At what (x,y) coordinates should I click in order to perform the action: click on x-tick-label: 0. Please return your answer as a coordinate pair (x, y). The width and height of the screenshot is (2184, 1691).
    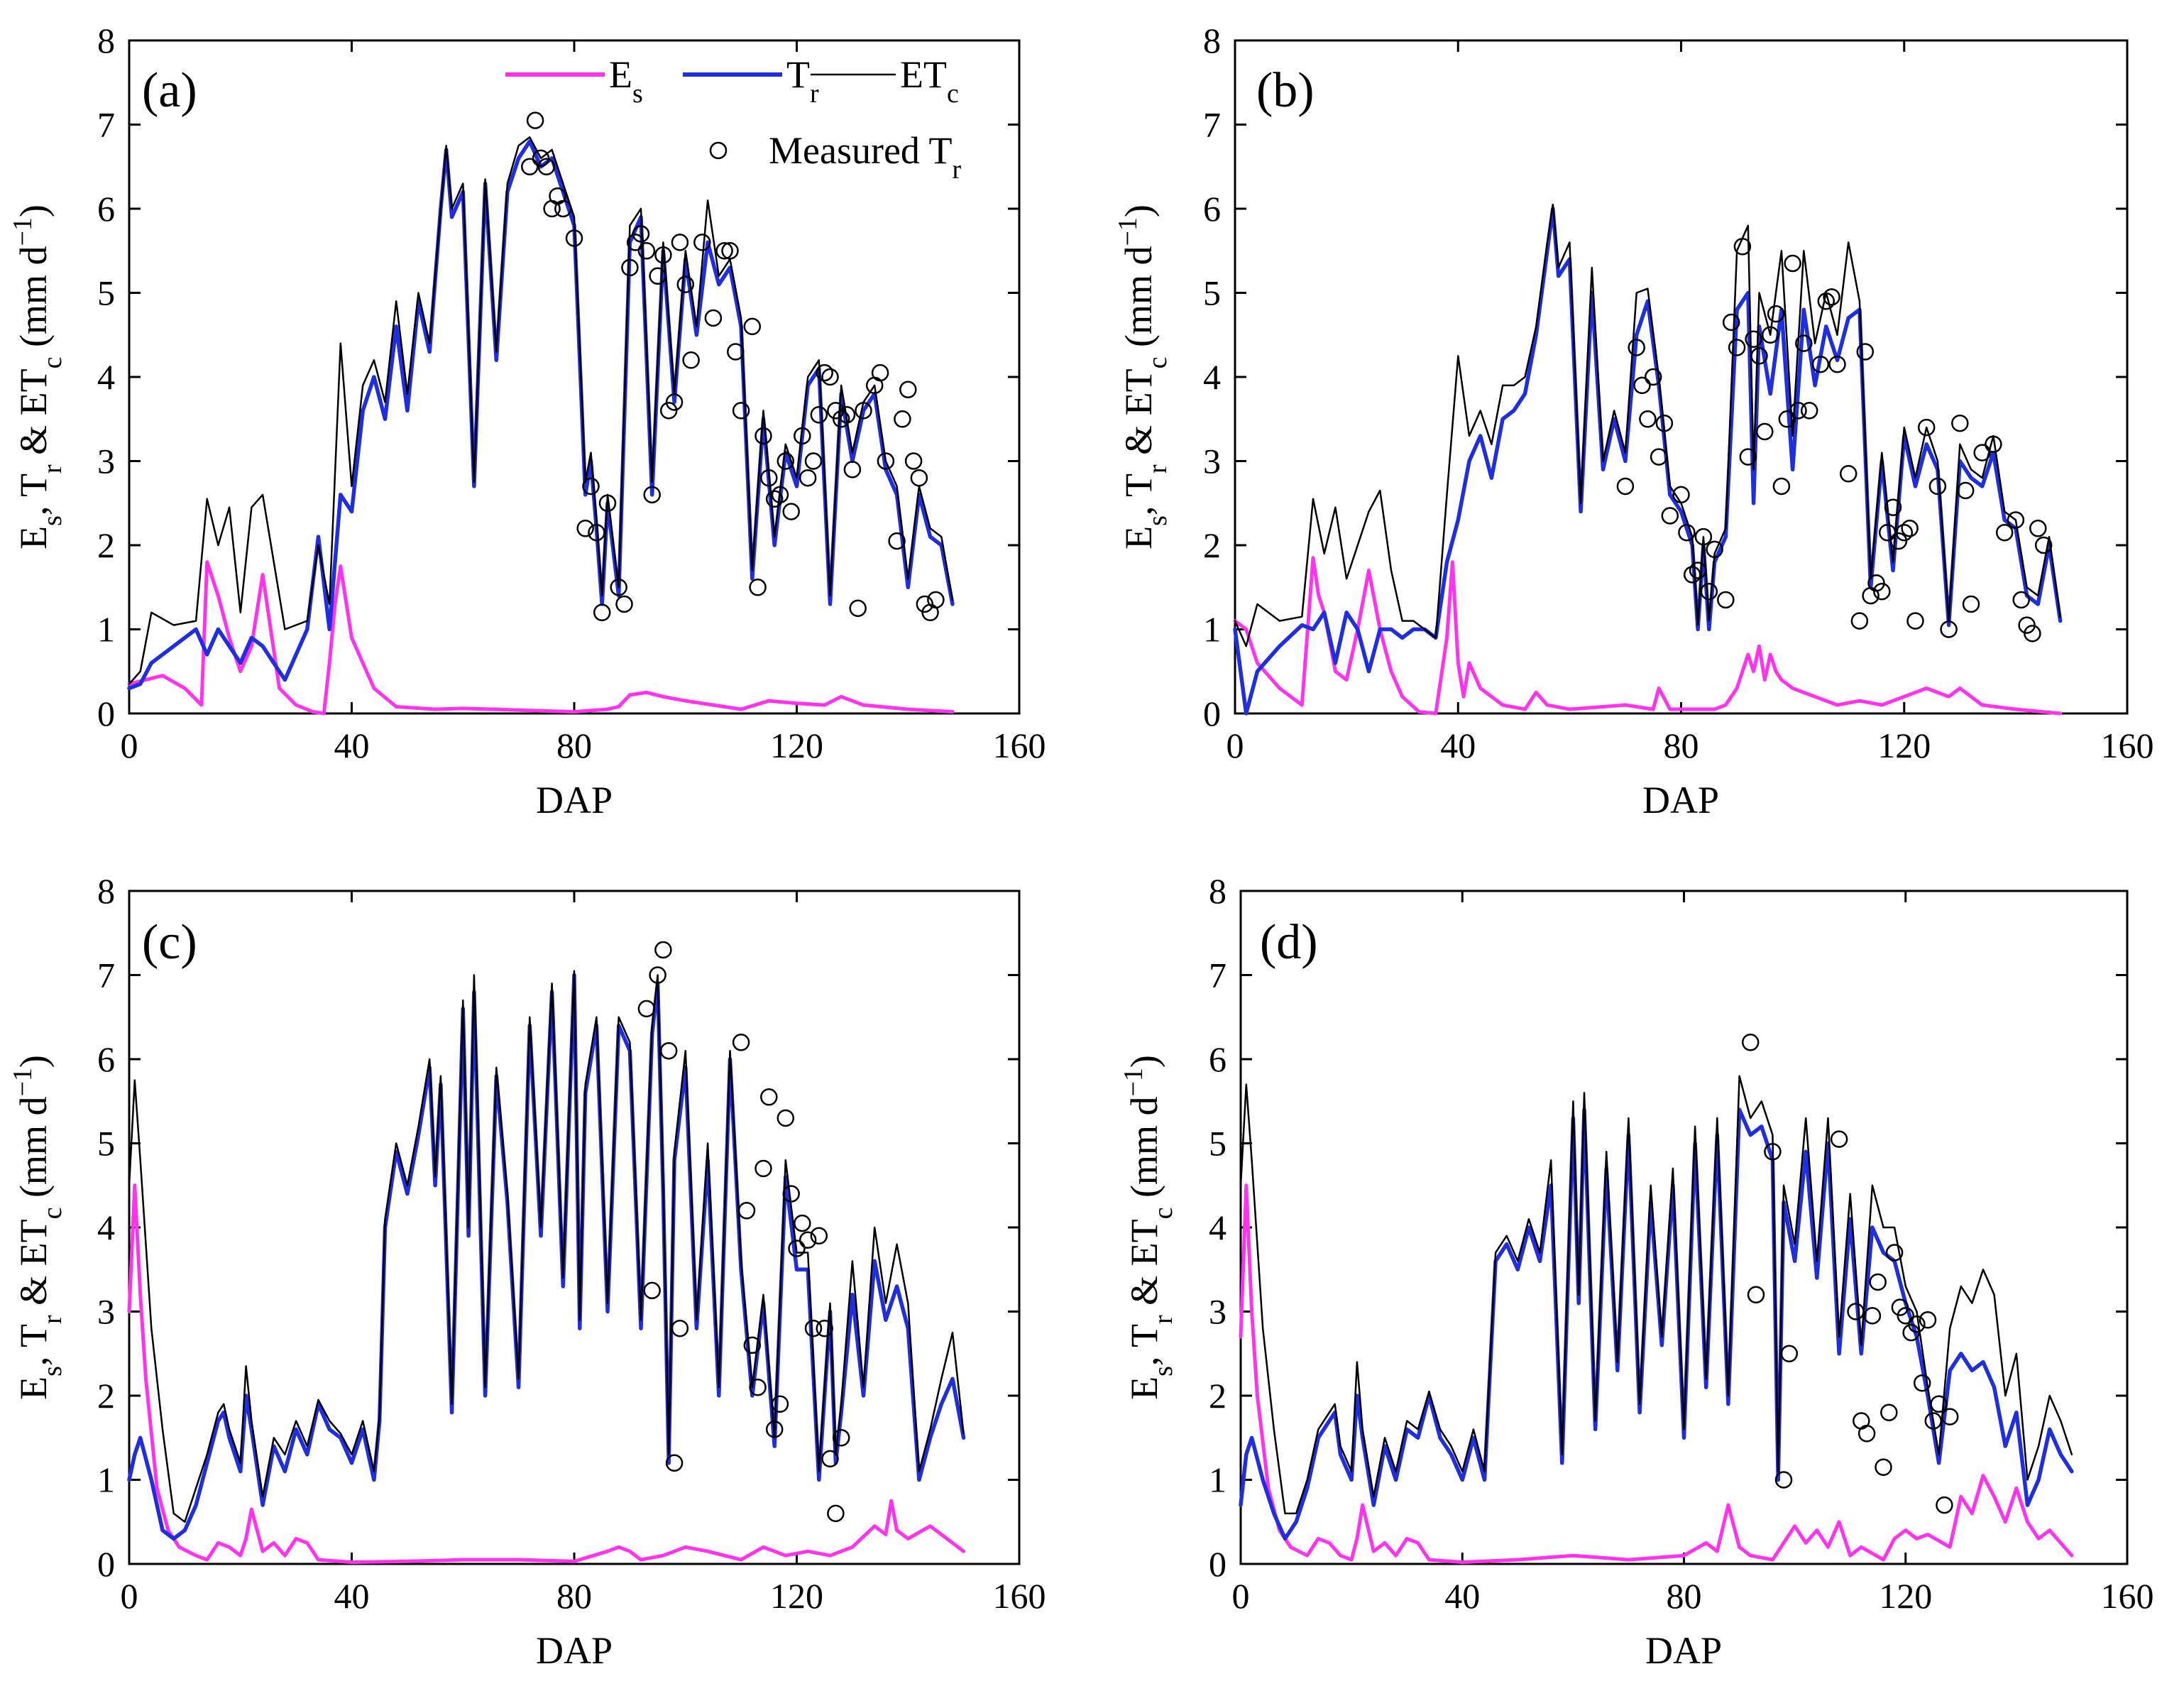
    Looking at the image, I should click on (1241, 1596).